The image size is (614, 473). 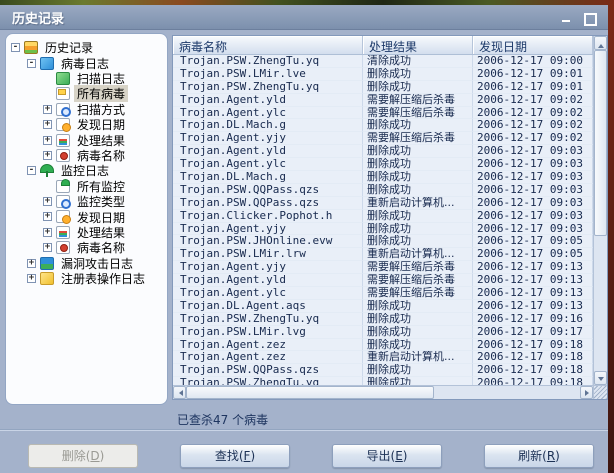 What do you see at coordinates (268, 165) in the screenshot?
I see `cell-virus-name: Trojan.Agent.ylc` at bounding box center [268, 165].